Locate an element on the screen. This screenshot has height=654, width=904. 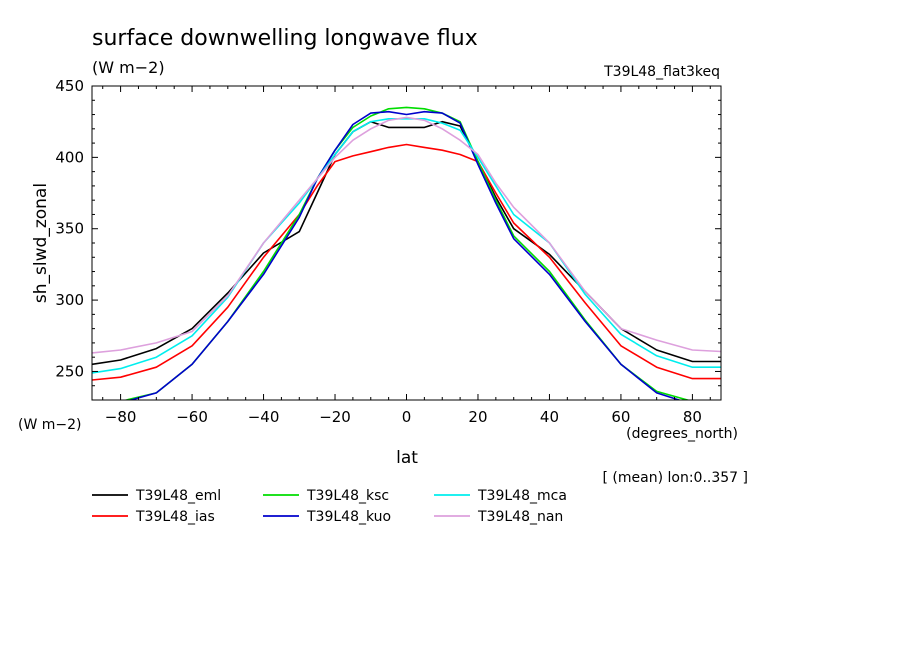
chart-run-label: T39L48_flat3keq is located at coordinates (661, 72).